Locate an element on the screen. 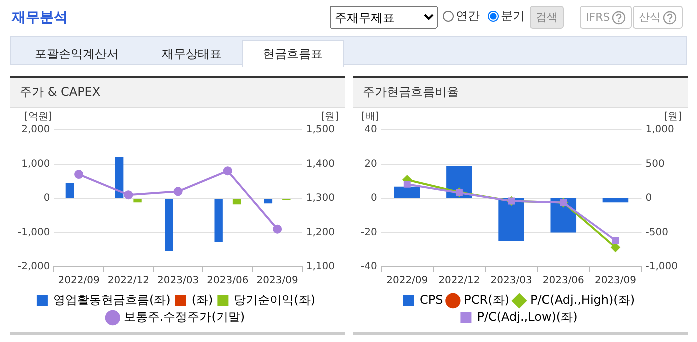 The height and width of the screenshot is (342, 697). y-tick-label: -40 is located at coordinates (369, 267).